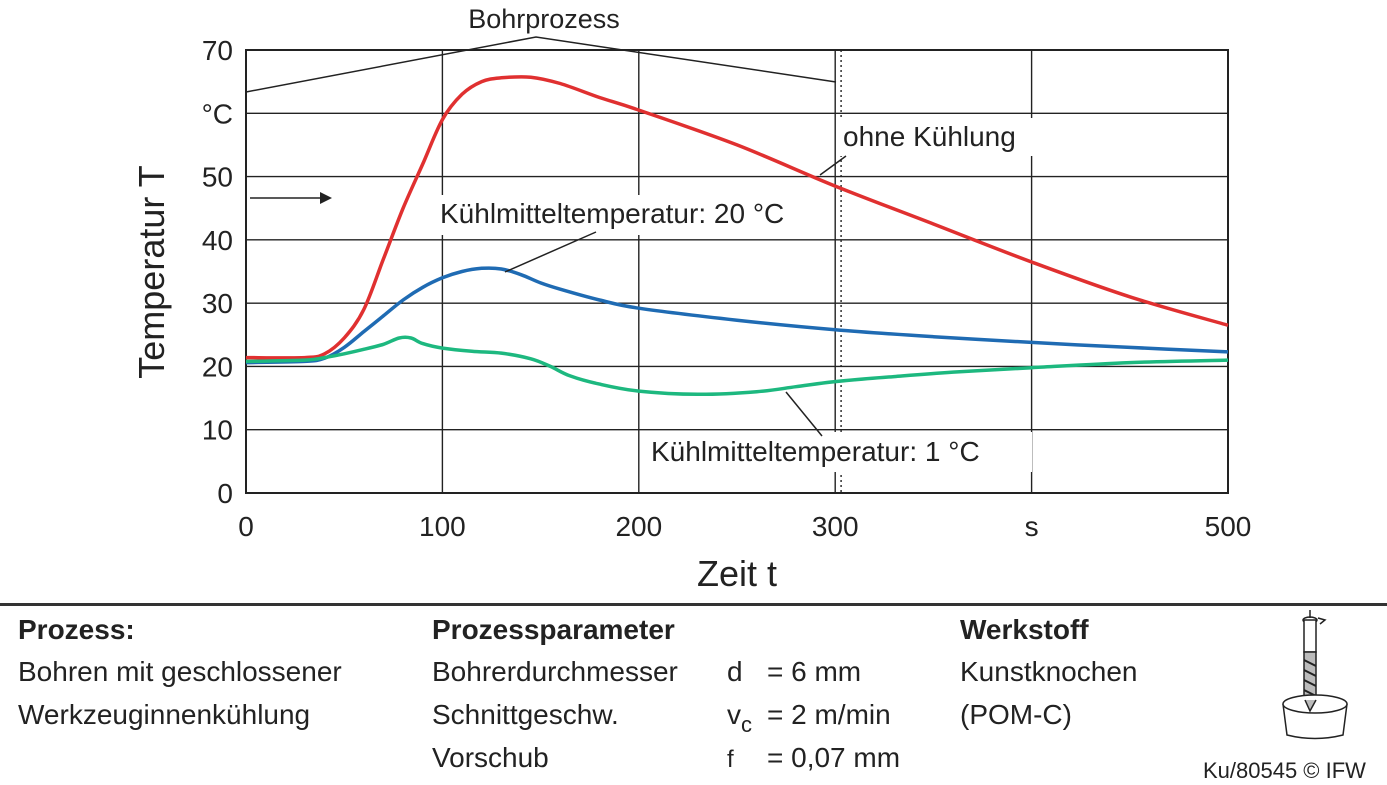 This screenshot has height=785, width=1387. Describe the element at coordinates (490, 757) in the screenshot. I see `param-name-feed: Vorschub` at that location.